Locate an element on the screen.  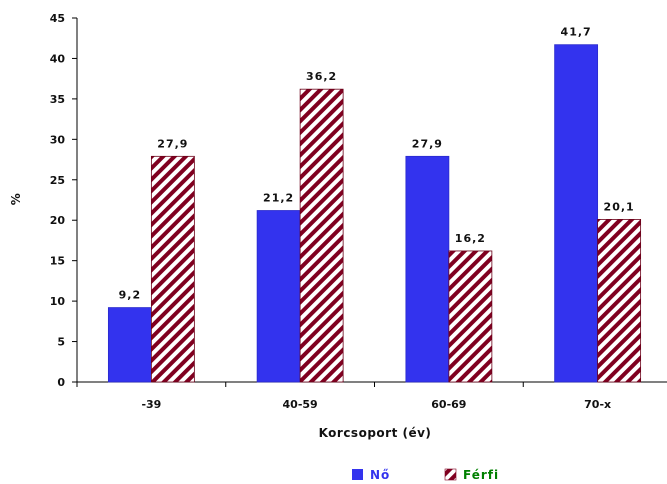
legend: Nő Férfi is located at coordinates (425, 475).